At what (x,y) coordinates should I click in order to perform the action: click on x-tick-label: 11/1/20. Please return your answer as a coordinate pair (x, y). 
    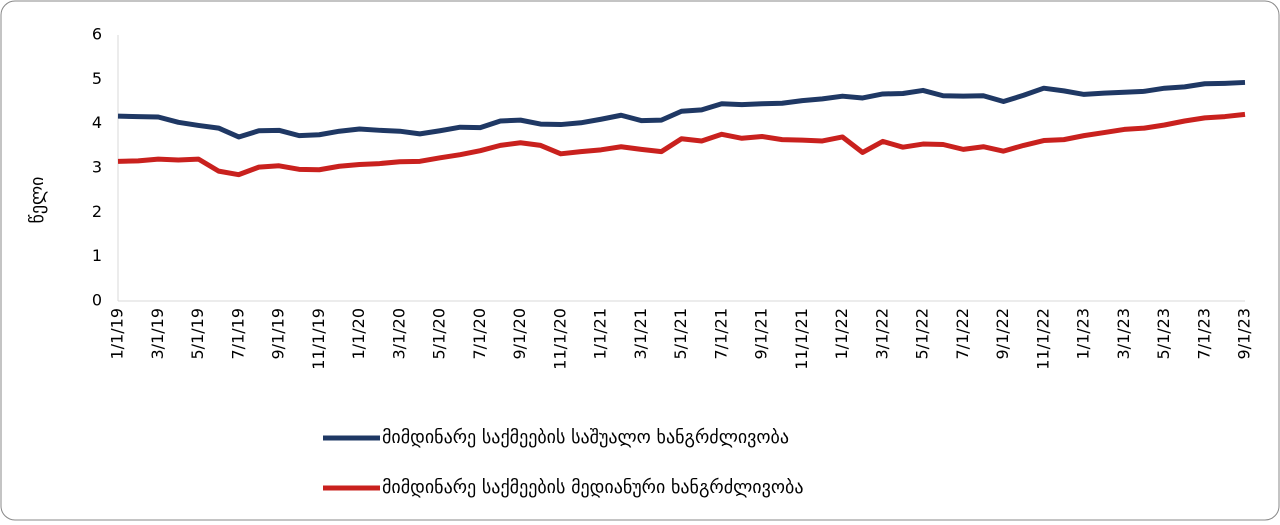
    Looking at the image, I should click on (559, 339).